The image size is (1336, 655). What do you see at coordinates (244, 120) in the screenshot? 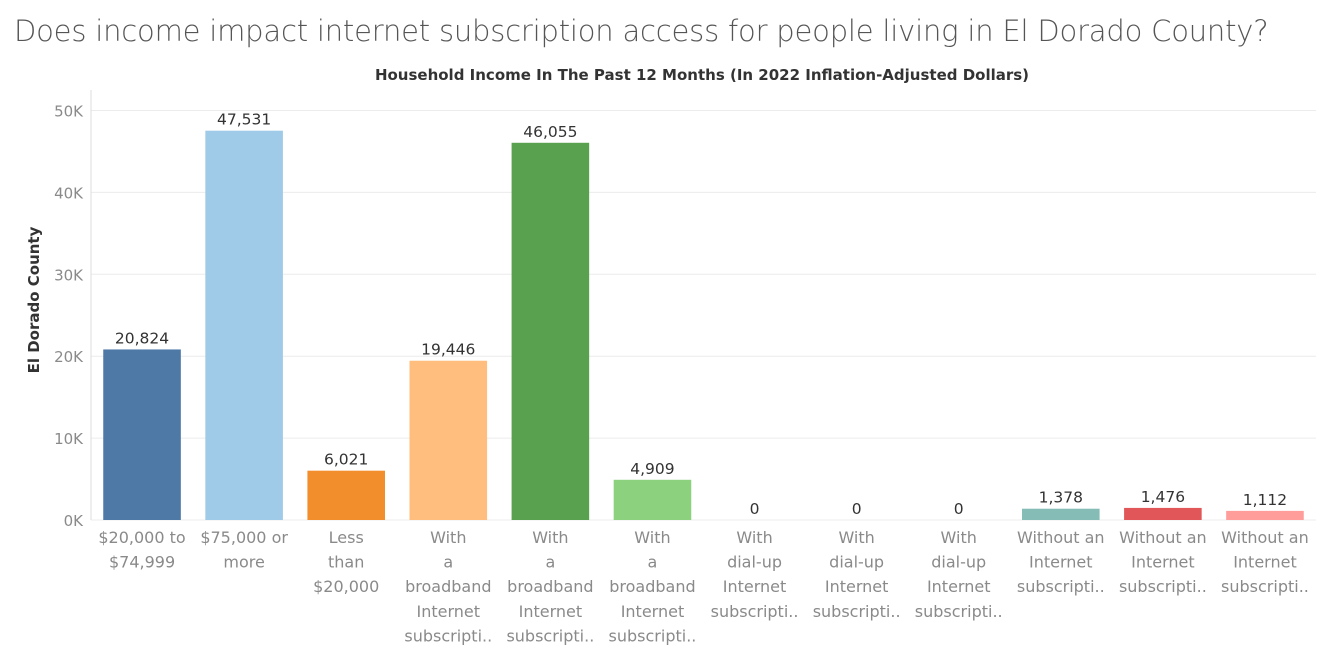
I see `data-label: 47,531` at bounding box center [244, 120].